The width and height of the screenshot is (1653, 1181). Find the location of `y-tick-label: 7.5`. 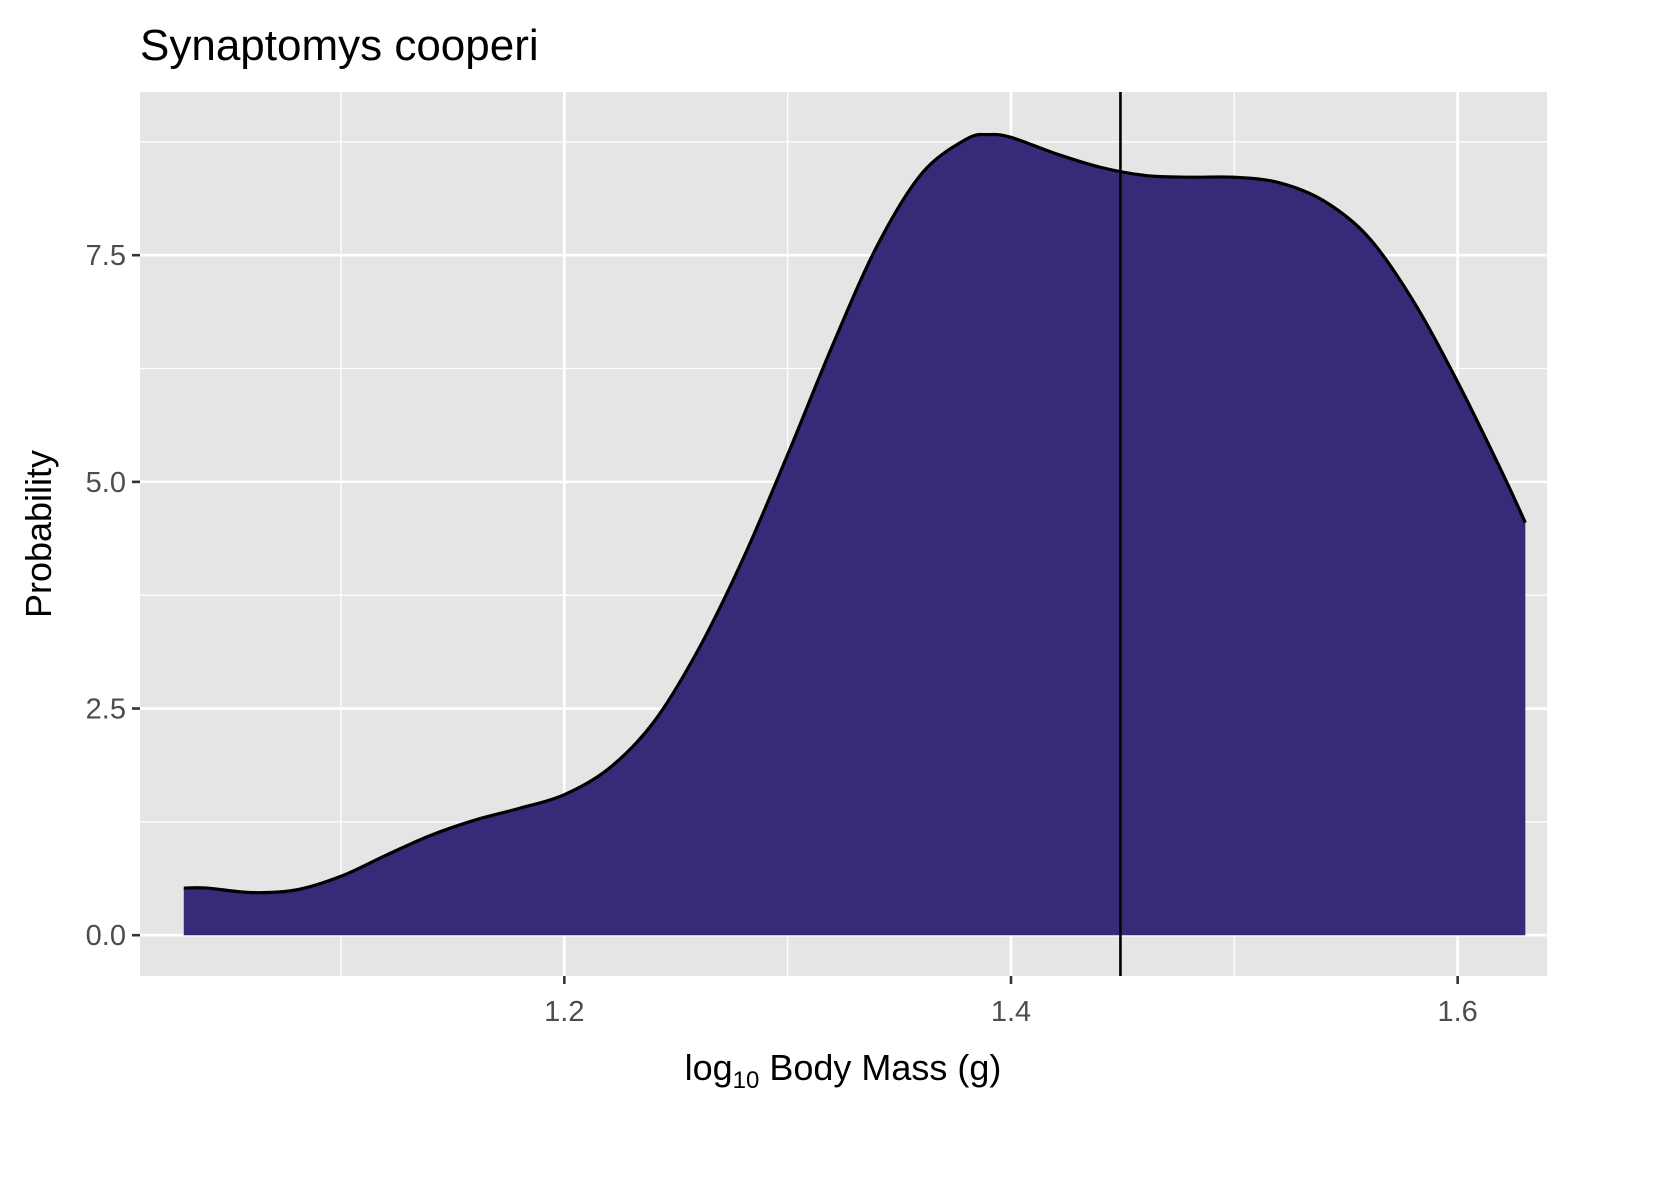

y-tick-label: 7.5 is located at coordinates (106, 256).